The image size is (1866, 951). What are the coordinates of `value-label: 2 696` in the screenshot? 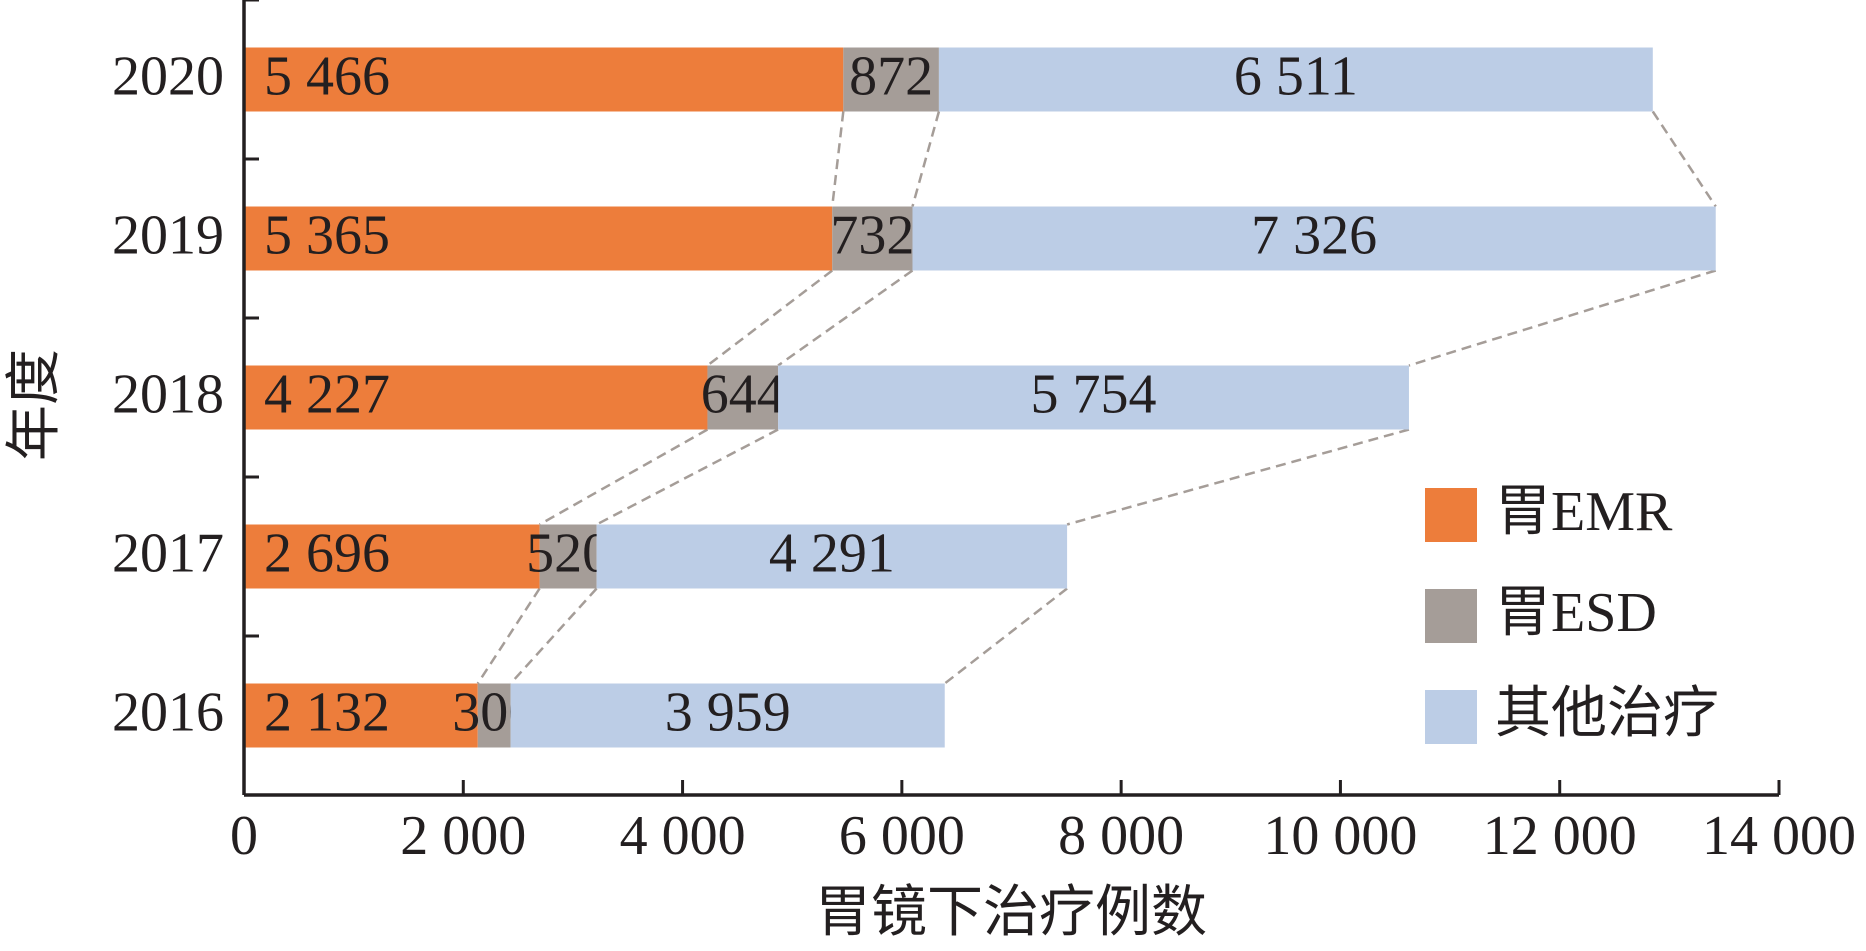 It's located at (327, 553).